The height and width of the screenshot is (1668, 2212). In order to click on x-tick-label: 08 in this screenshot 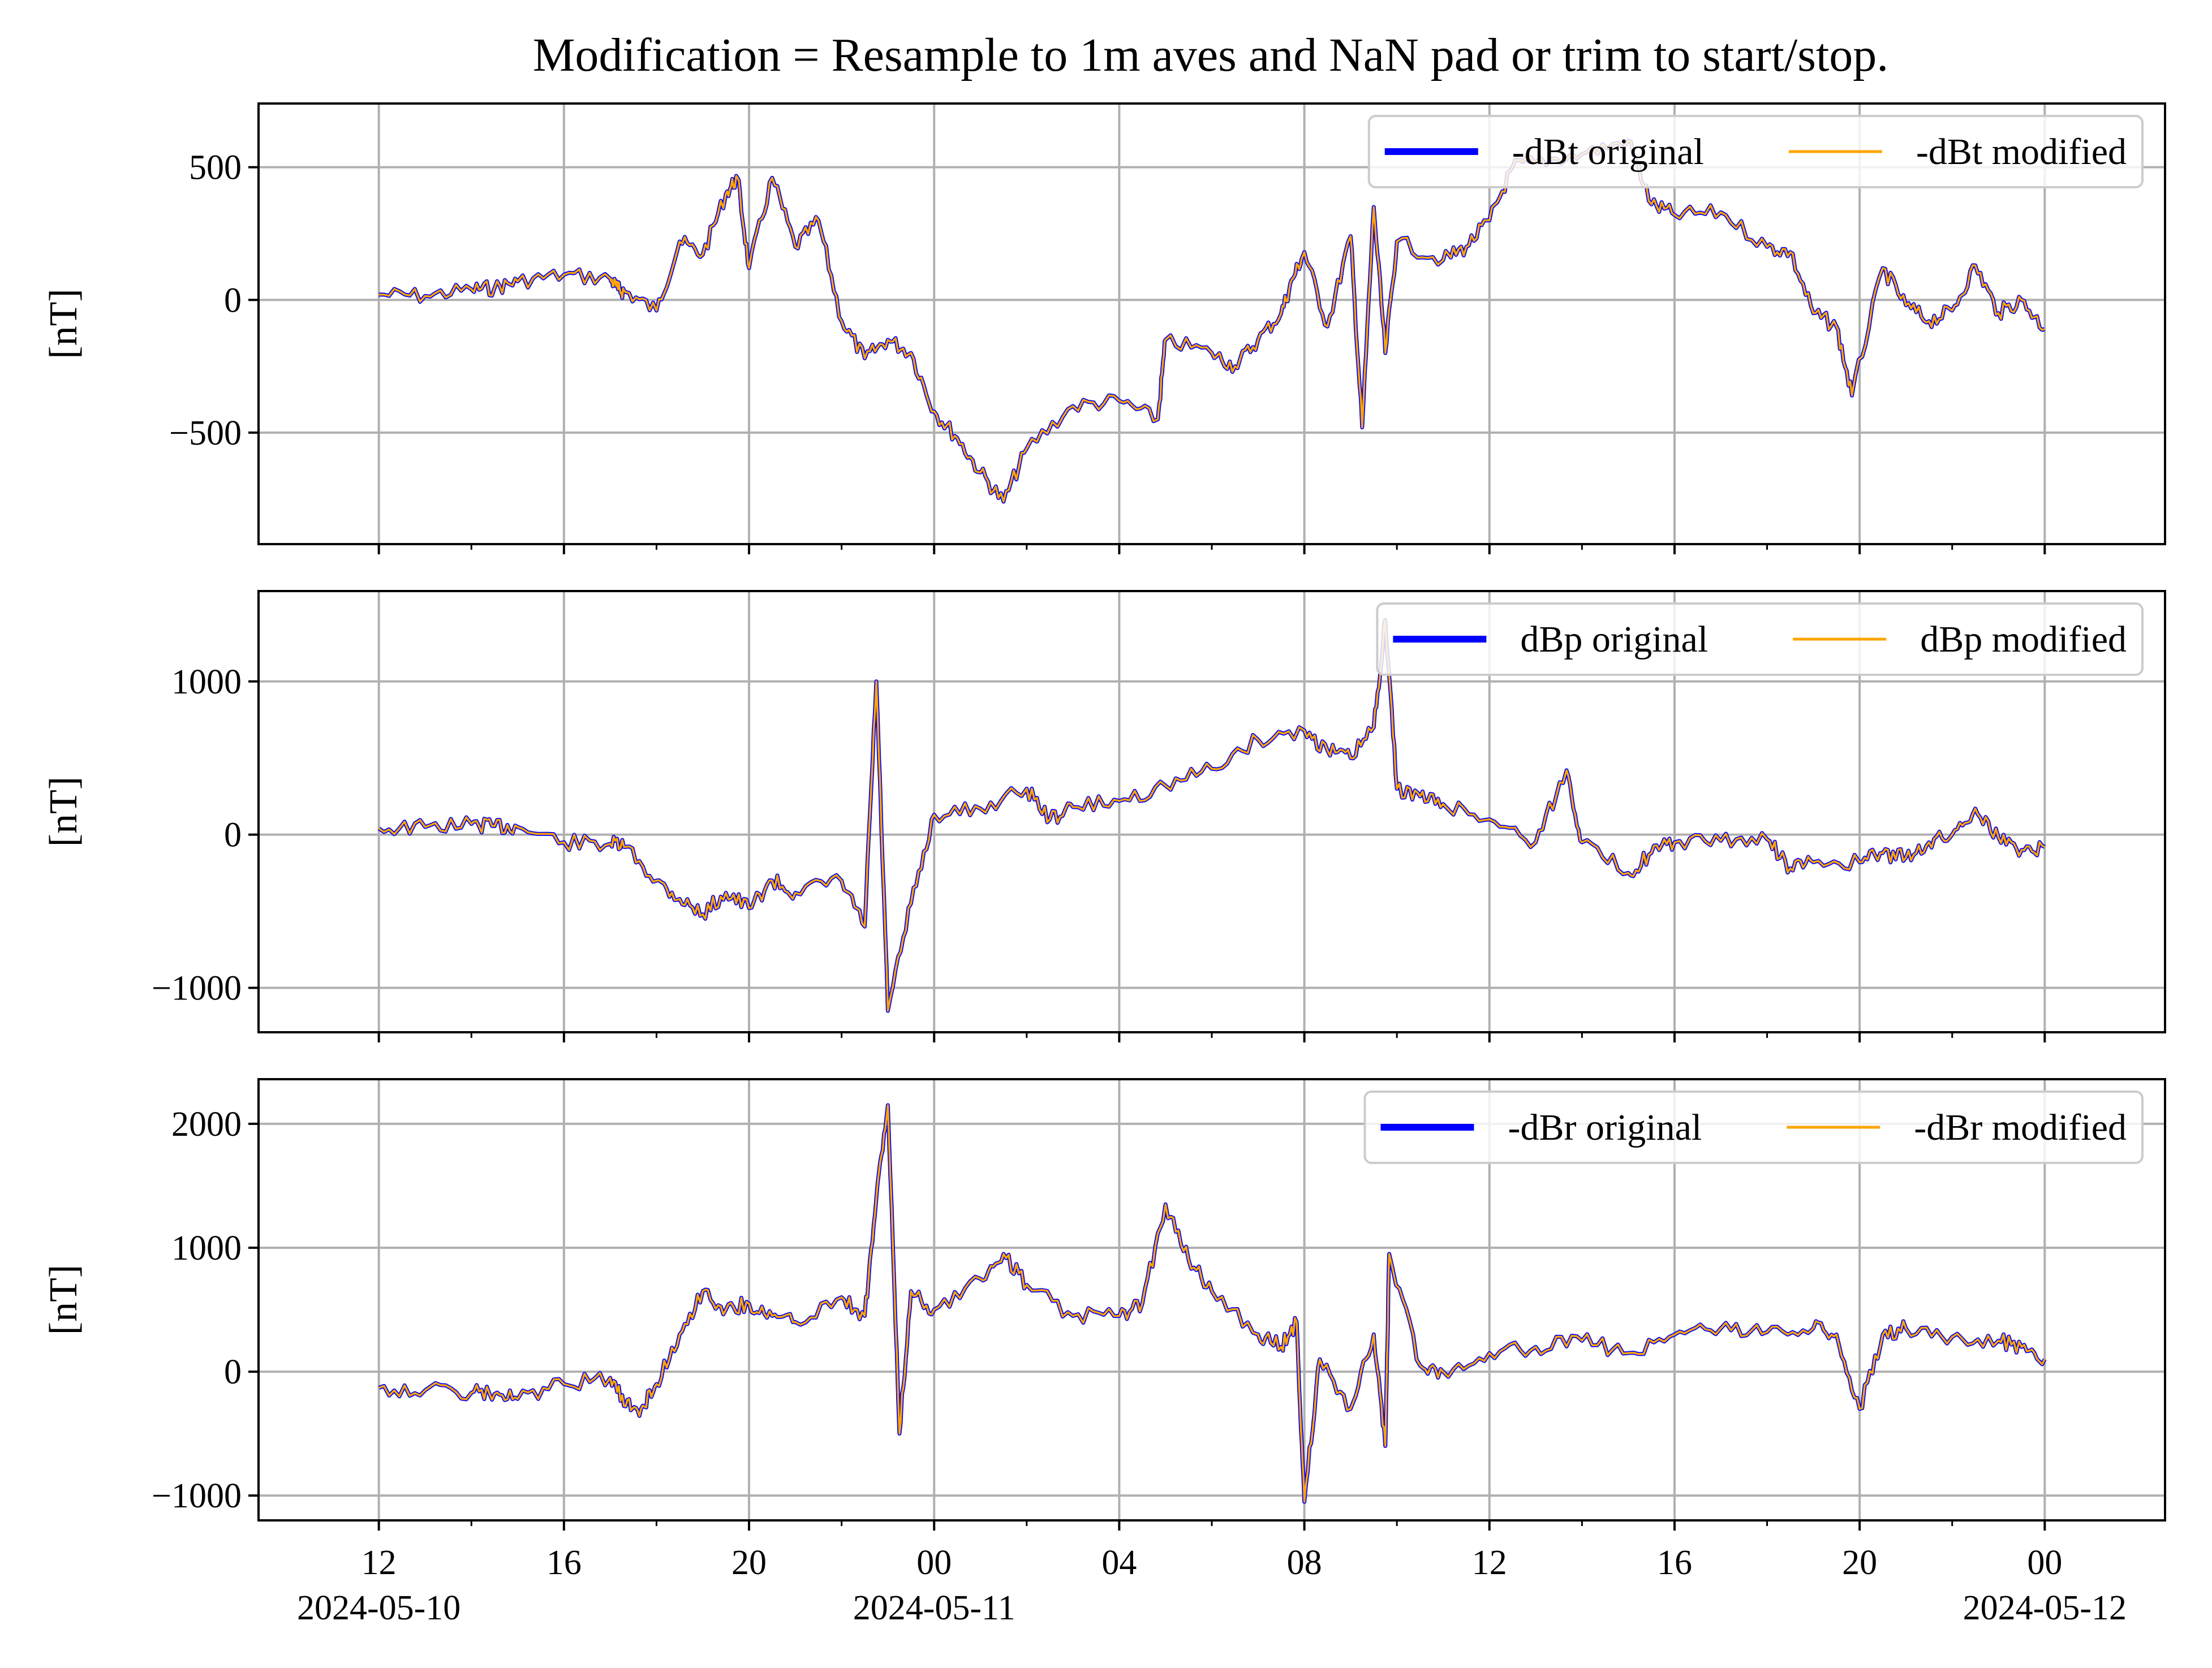, I will do `click(1304, 1563)`.